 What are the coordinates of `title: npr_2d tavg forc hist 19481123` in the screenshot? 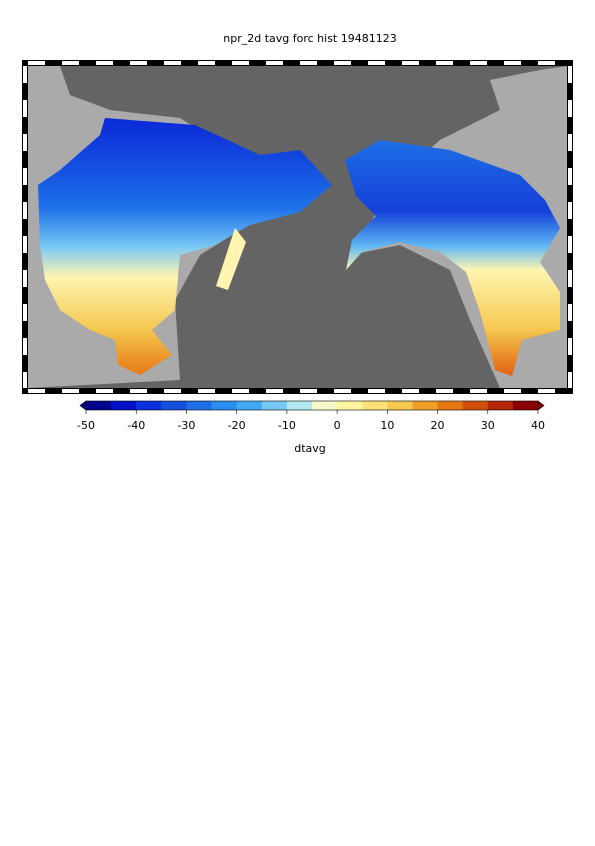 It's located at (309, 38).